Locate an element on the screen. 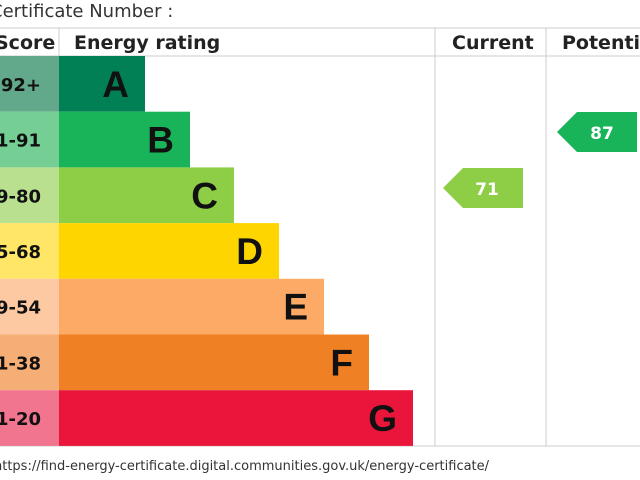 The width and height of the screenshot is (640, 480). rating-letter: E is located at coordinates (295, 307).